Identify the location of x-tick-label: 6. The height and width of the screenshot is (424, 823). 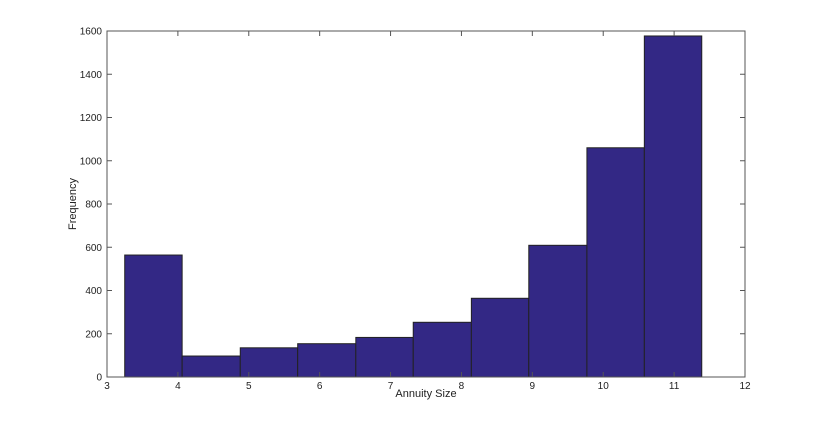
(320, 386).